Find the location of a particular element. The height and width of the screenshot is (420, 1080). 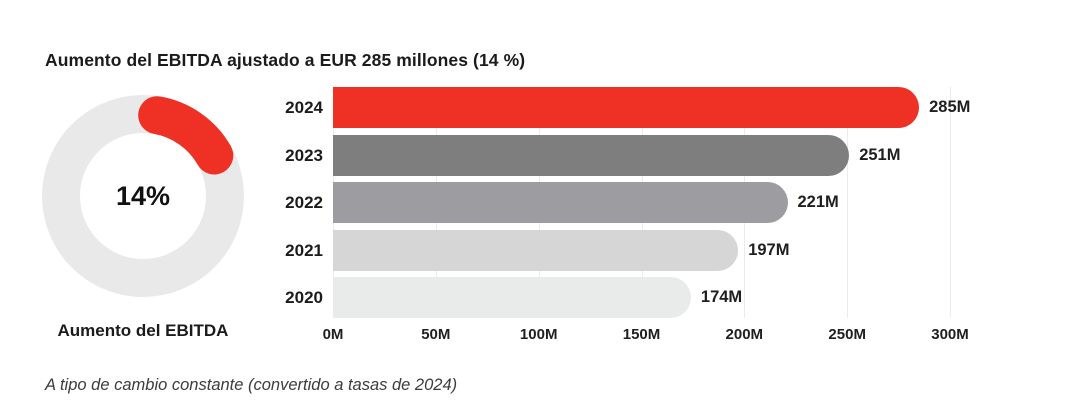

year-label-2021: 2021 is located at coordinates (304, 250).